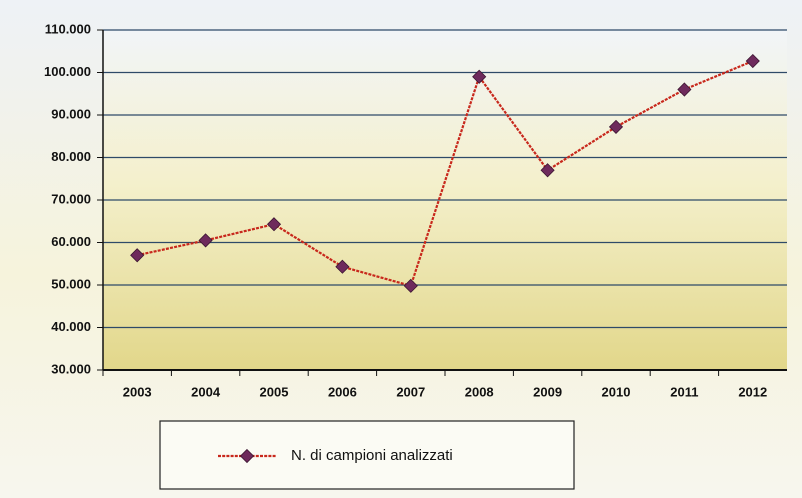 This screenshot has height=498, width=802. I want to click on x-tick-label: 2005, so click(274, 391).